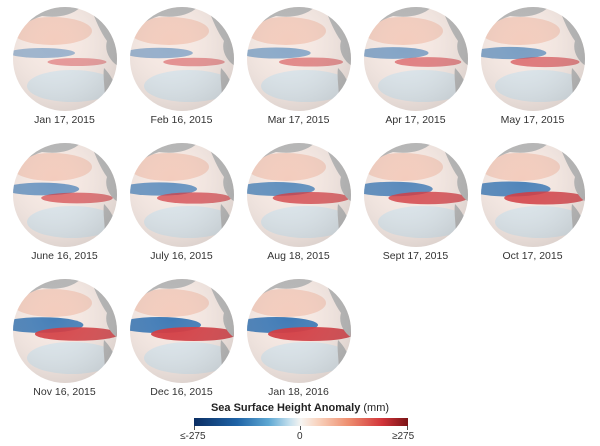 Image resolution: width=600 pixels, height=446 pixels. I want to click on globe-panel: Oct 17, 2015, so click(532, 206).